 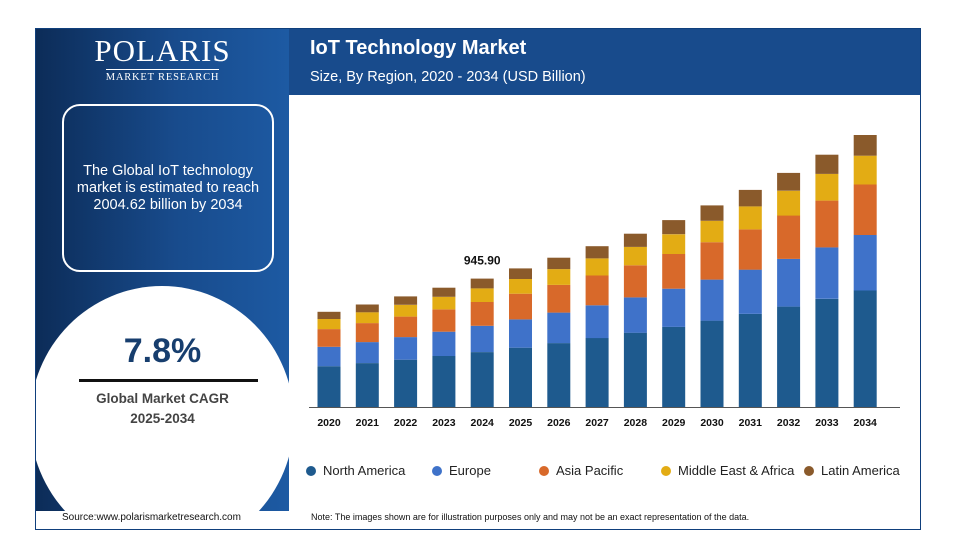 What do you see at coordinates (827, 423) in the screenshot?
I see `x-tick-label-2033: 2033` at bounding box center [827, 423].